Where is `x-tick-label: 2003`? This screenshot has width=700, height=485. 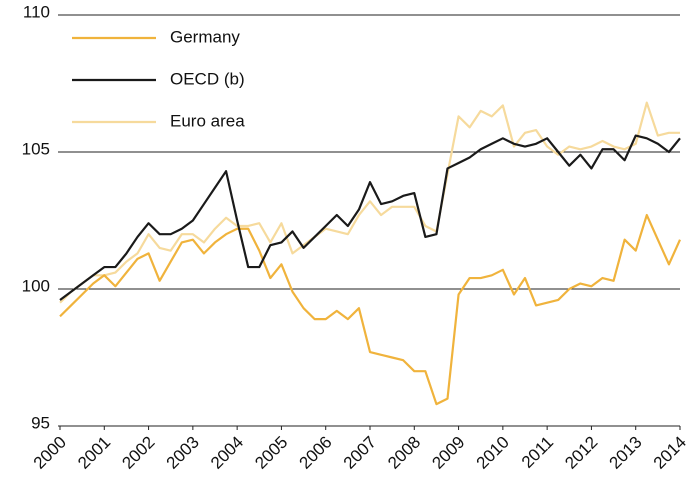 x-tick-label: 2003 is located at coordinates (183, 453).